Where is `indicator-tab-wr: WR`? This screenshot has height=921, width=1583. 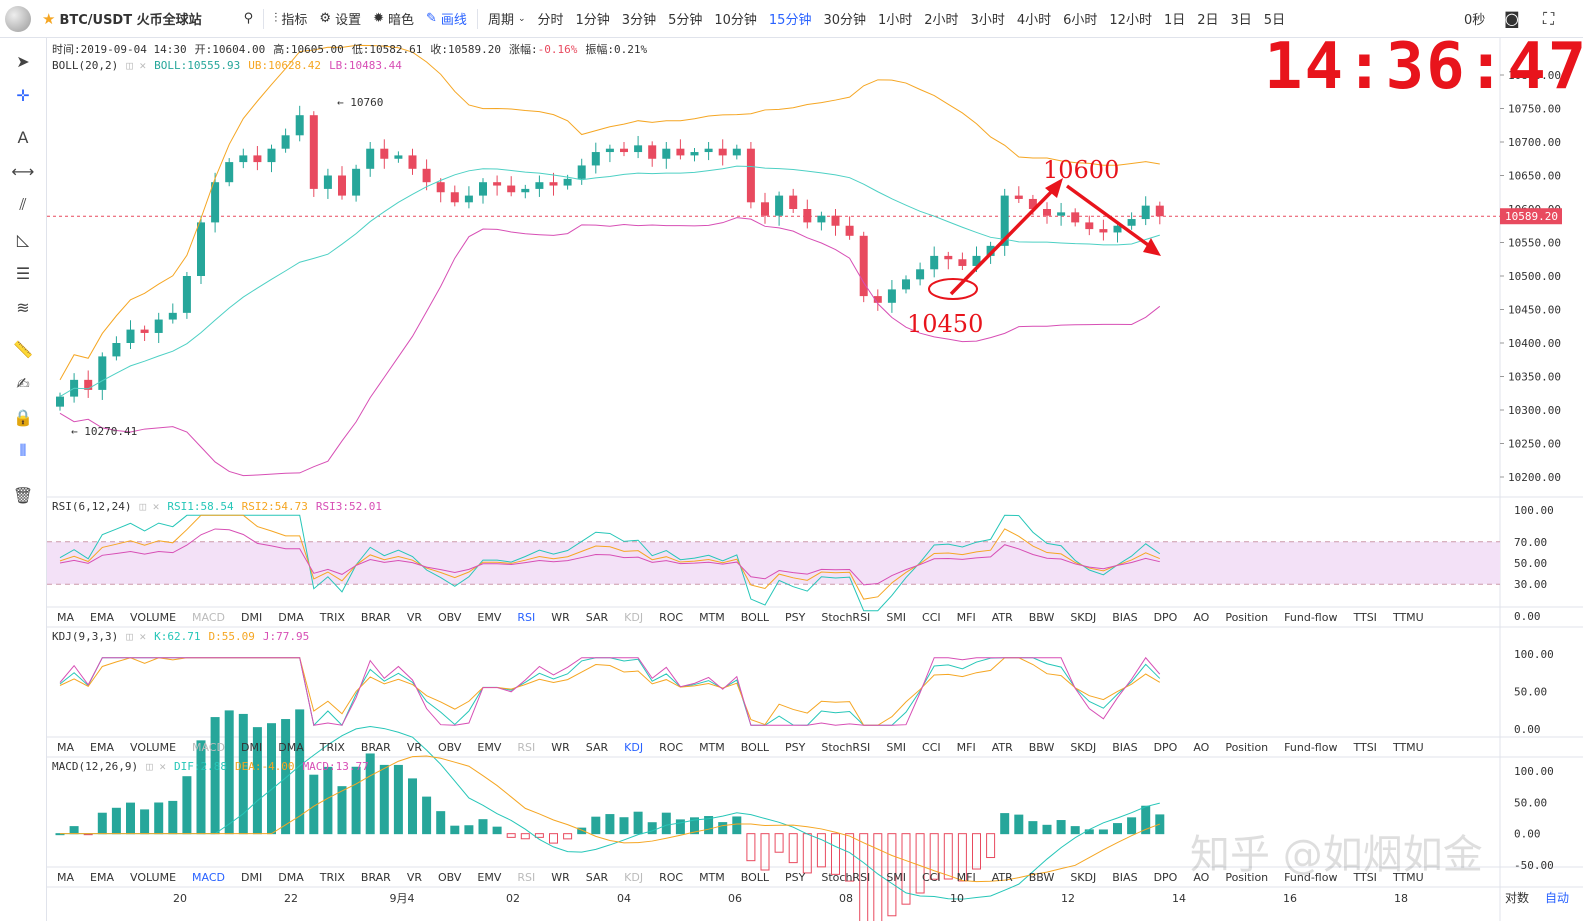 indicator-tab-wr: WR is located at coordinates (560, 617).